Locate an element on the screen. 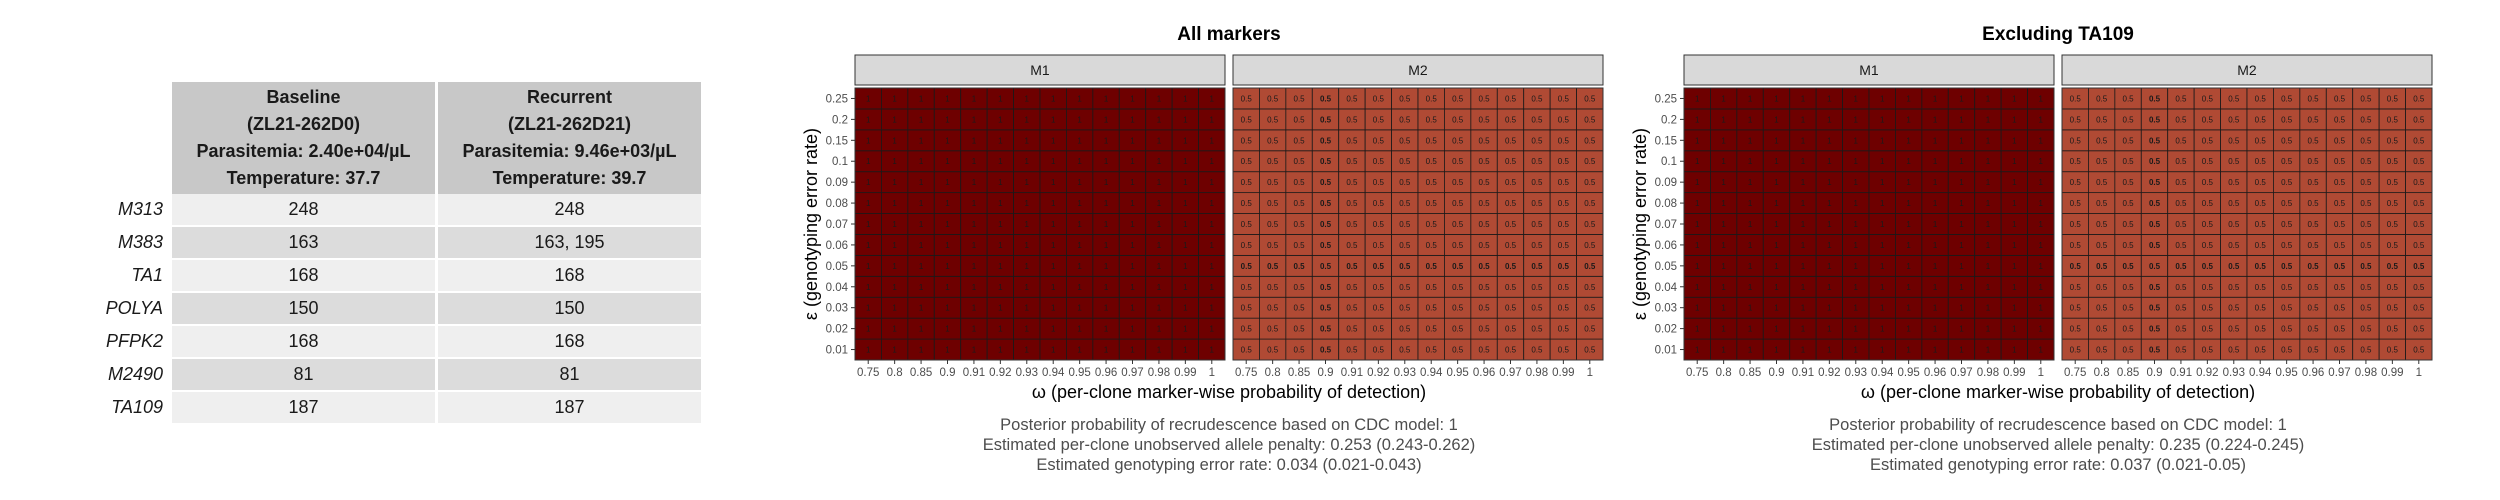  table-row: PFPK2 168 168 is located at coordinates (398, 342).